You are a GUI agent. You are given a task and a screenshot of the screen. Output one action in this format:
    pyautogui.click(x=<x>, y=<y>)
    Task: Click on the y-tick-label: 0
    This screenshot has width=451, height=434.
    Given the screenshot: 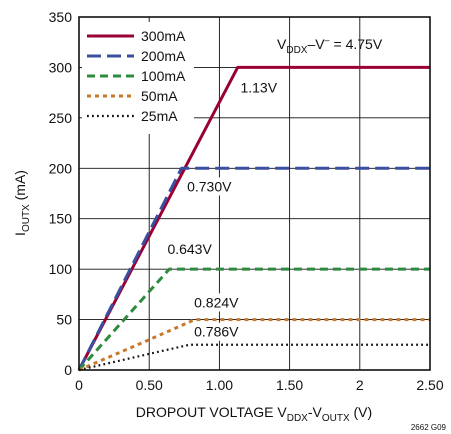 What is the action you would take?
    pyautogui.click(x=68, y=370)
    